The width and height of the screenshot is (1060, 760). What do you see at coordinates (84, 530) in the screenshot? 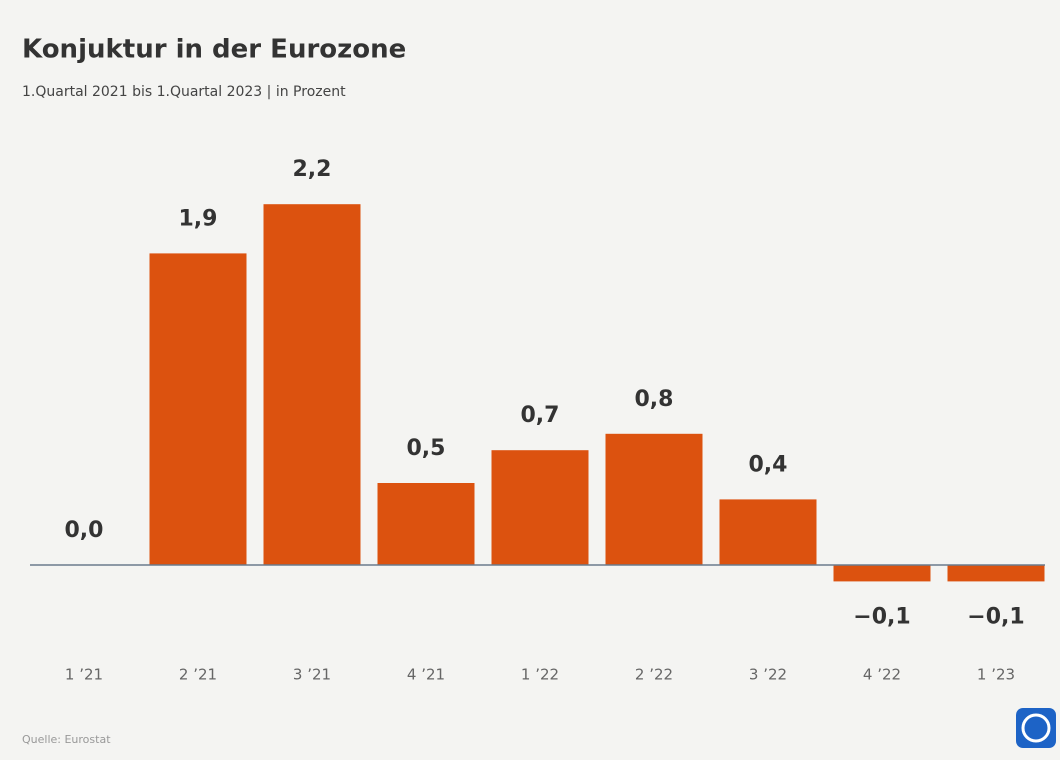
I see `value-label: 0,0` at bounding box center [84, 530].